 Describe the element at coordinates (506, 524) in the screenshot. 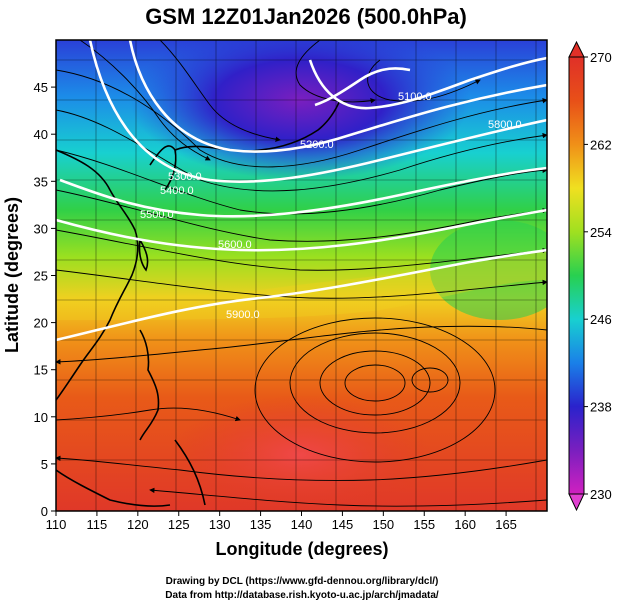

I see `x-tick-label: 165` at that location.